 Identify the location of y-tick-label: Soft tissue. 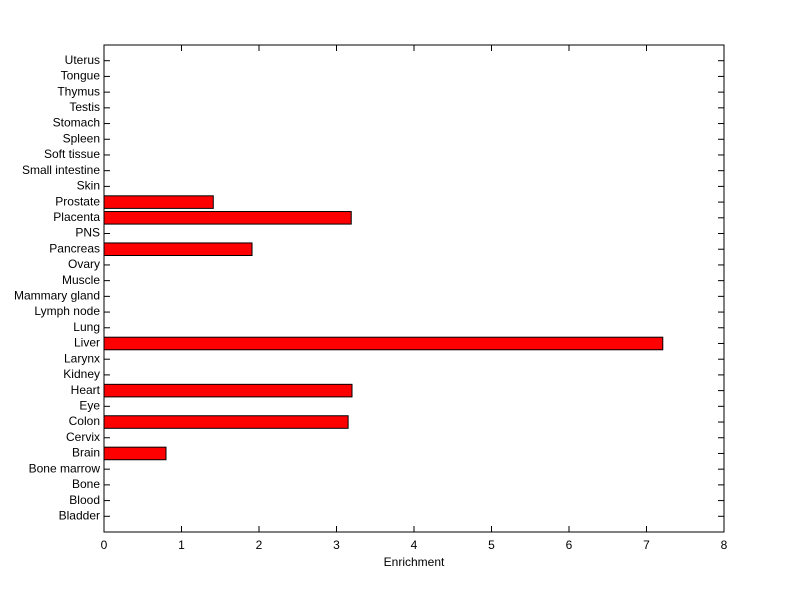
(72, 154).